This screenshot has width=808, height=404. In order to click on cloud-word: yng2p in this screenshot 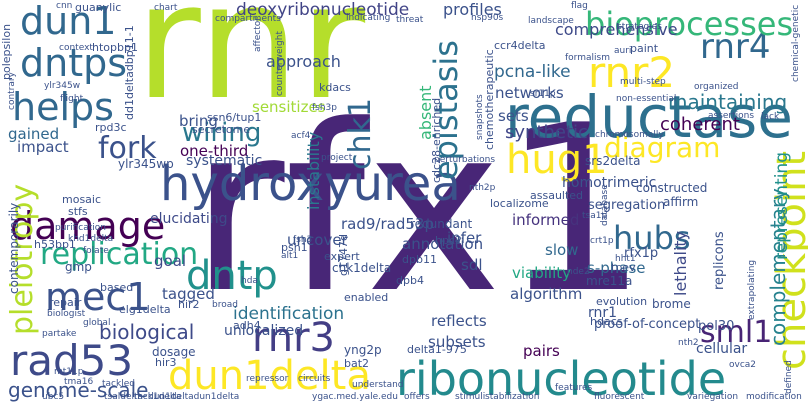, I will do `click(363, 350)`.